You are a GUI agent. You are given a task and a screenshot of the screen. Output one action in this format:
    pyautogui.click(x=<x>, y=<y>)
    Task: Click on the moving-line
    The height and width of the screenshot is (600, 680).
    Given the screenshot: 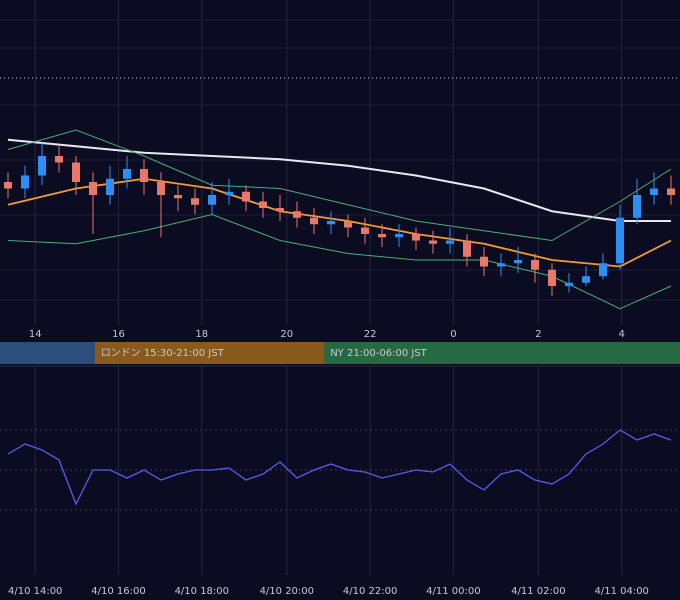 What is the action you would take?
    pyautogui.click(x=339, y=180)
    